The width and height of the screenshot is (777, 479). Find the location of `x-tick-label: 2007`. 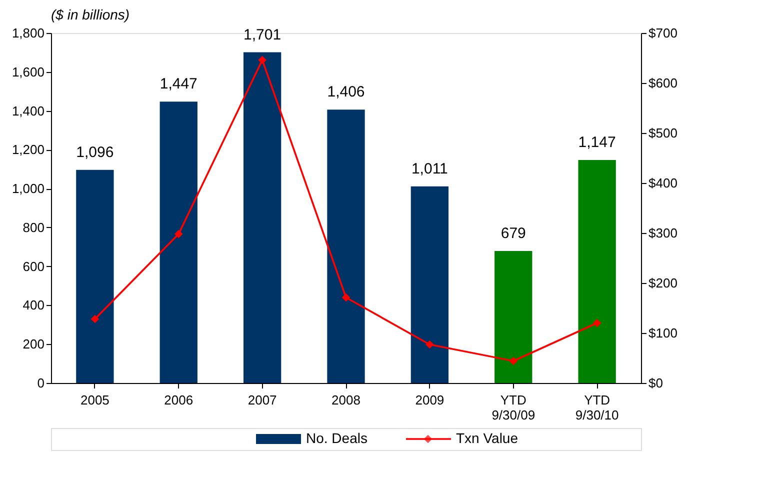

x-tick-label: 2007 is located at coordinates (262, 400).